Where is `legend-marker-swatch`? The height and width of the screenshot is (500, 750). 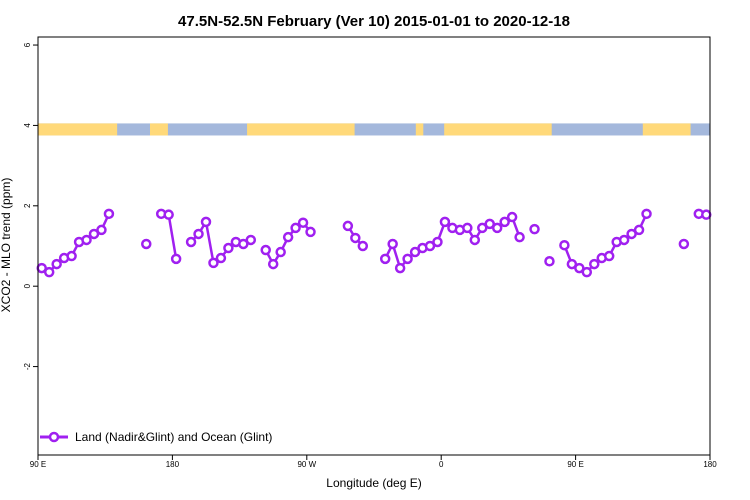
legend-marker-swatch is located at coordinates (54, 437).